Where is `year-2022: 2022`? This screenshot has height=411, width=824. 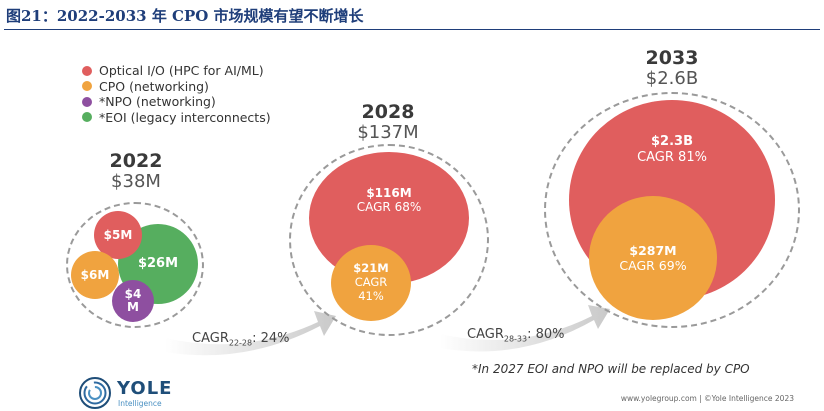
year-2022: 2022 is located at coordinates (136, 161).